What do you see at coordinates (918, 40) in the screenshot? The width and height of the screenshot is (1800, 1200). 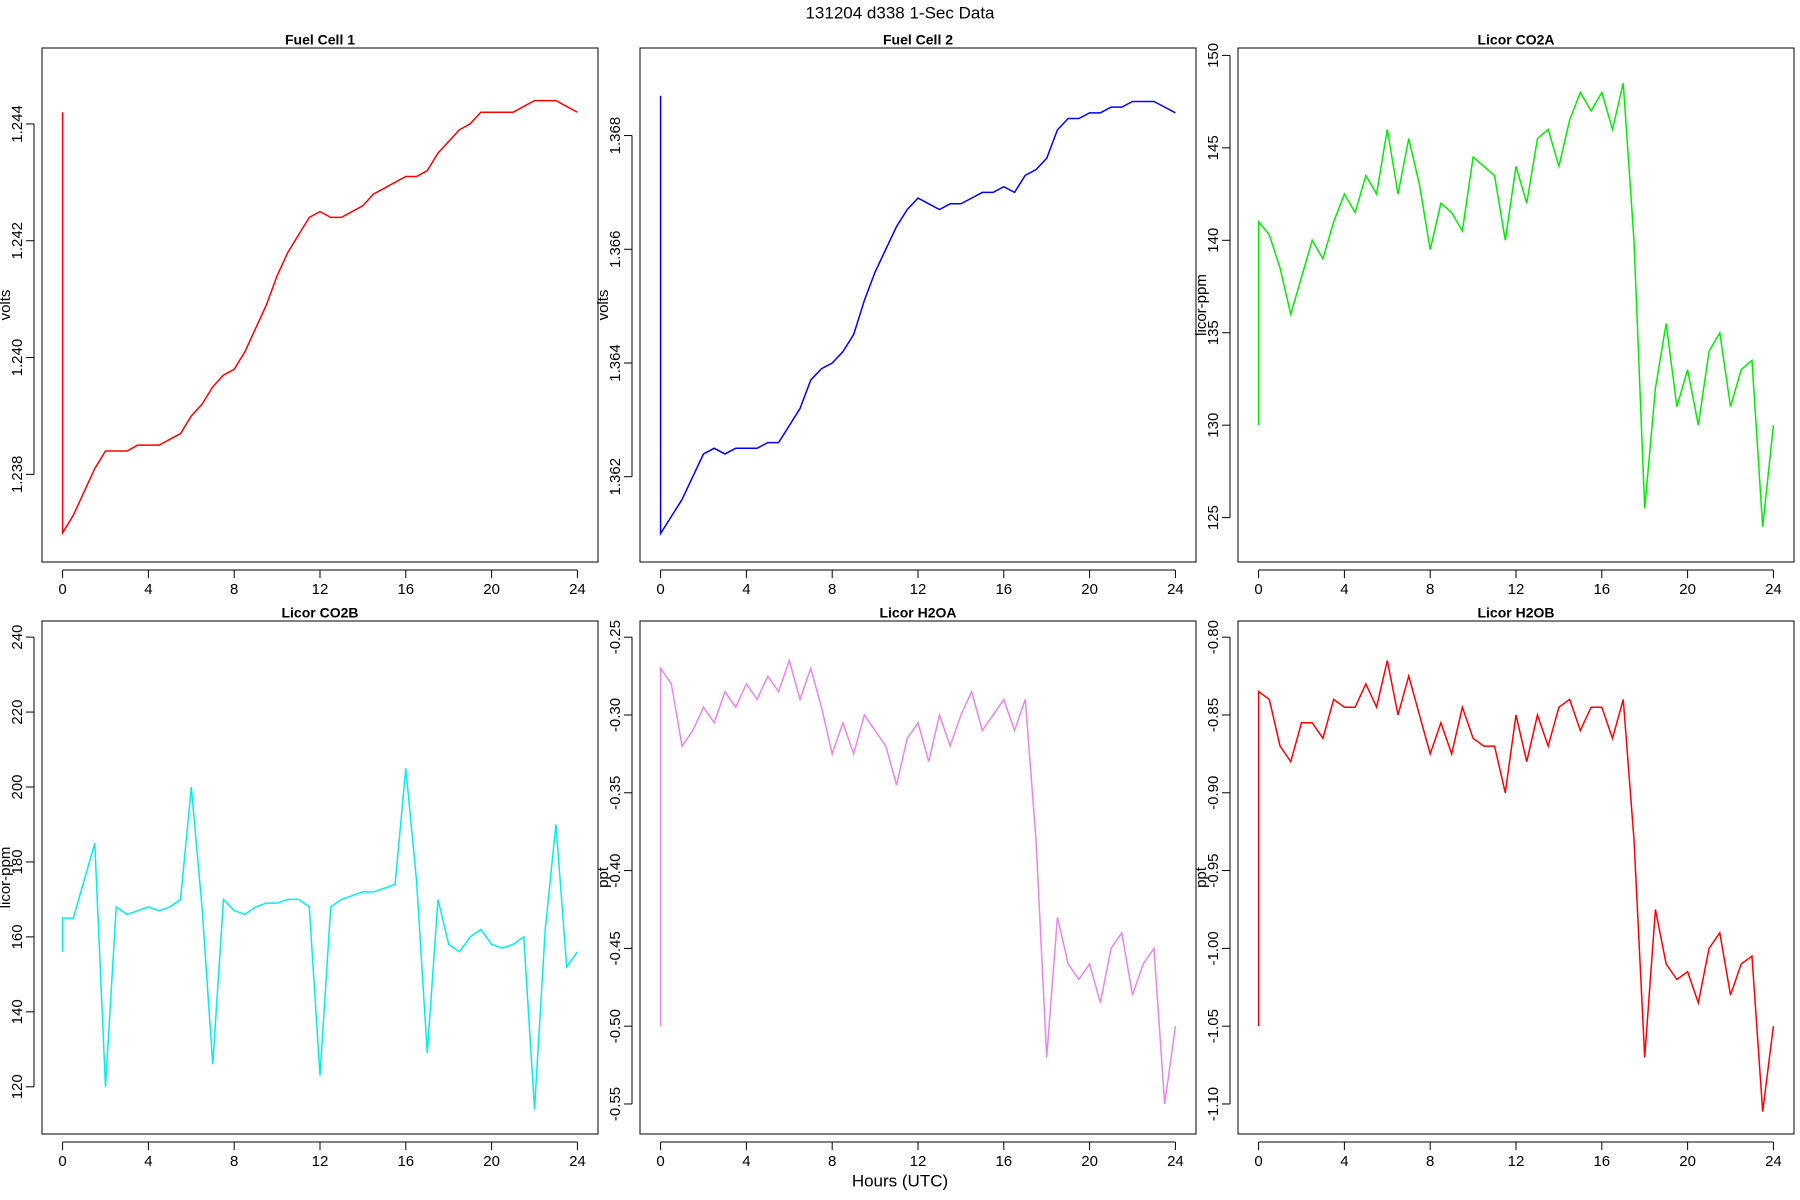 I see `panel-title: Fuel Cell 2` at bounding box center [918, 40].